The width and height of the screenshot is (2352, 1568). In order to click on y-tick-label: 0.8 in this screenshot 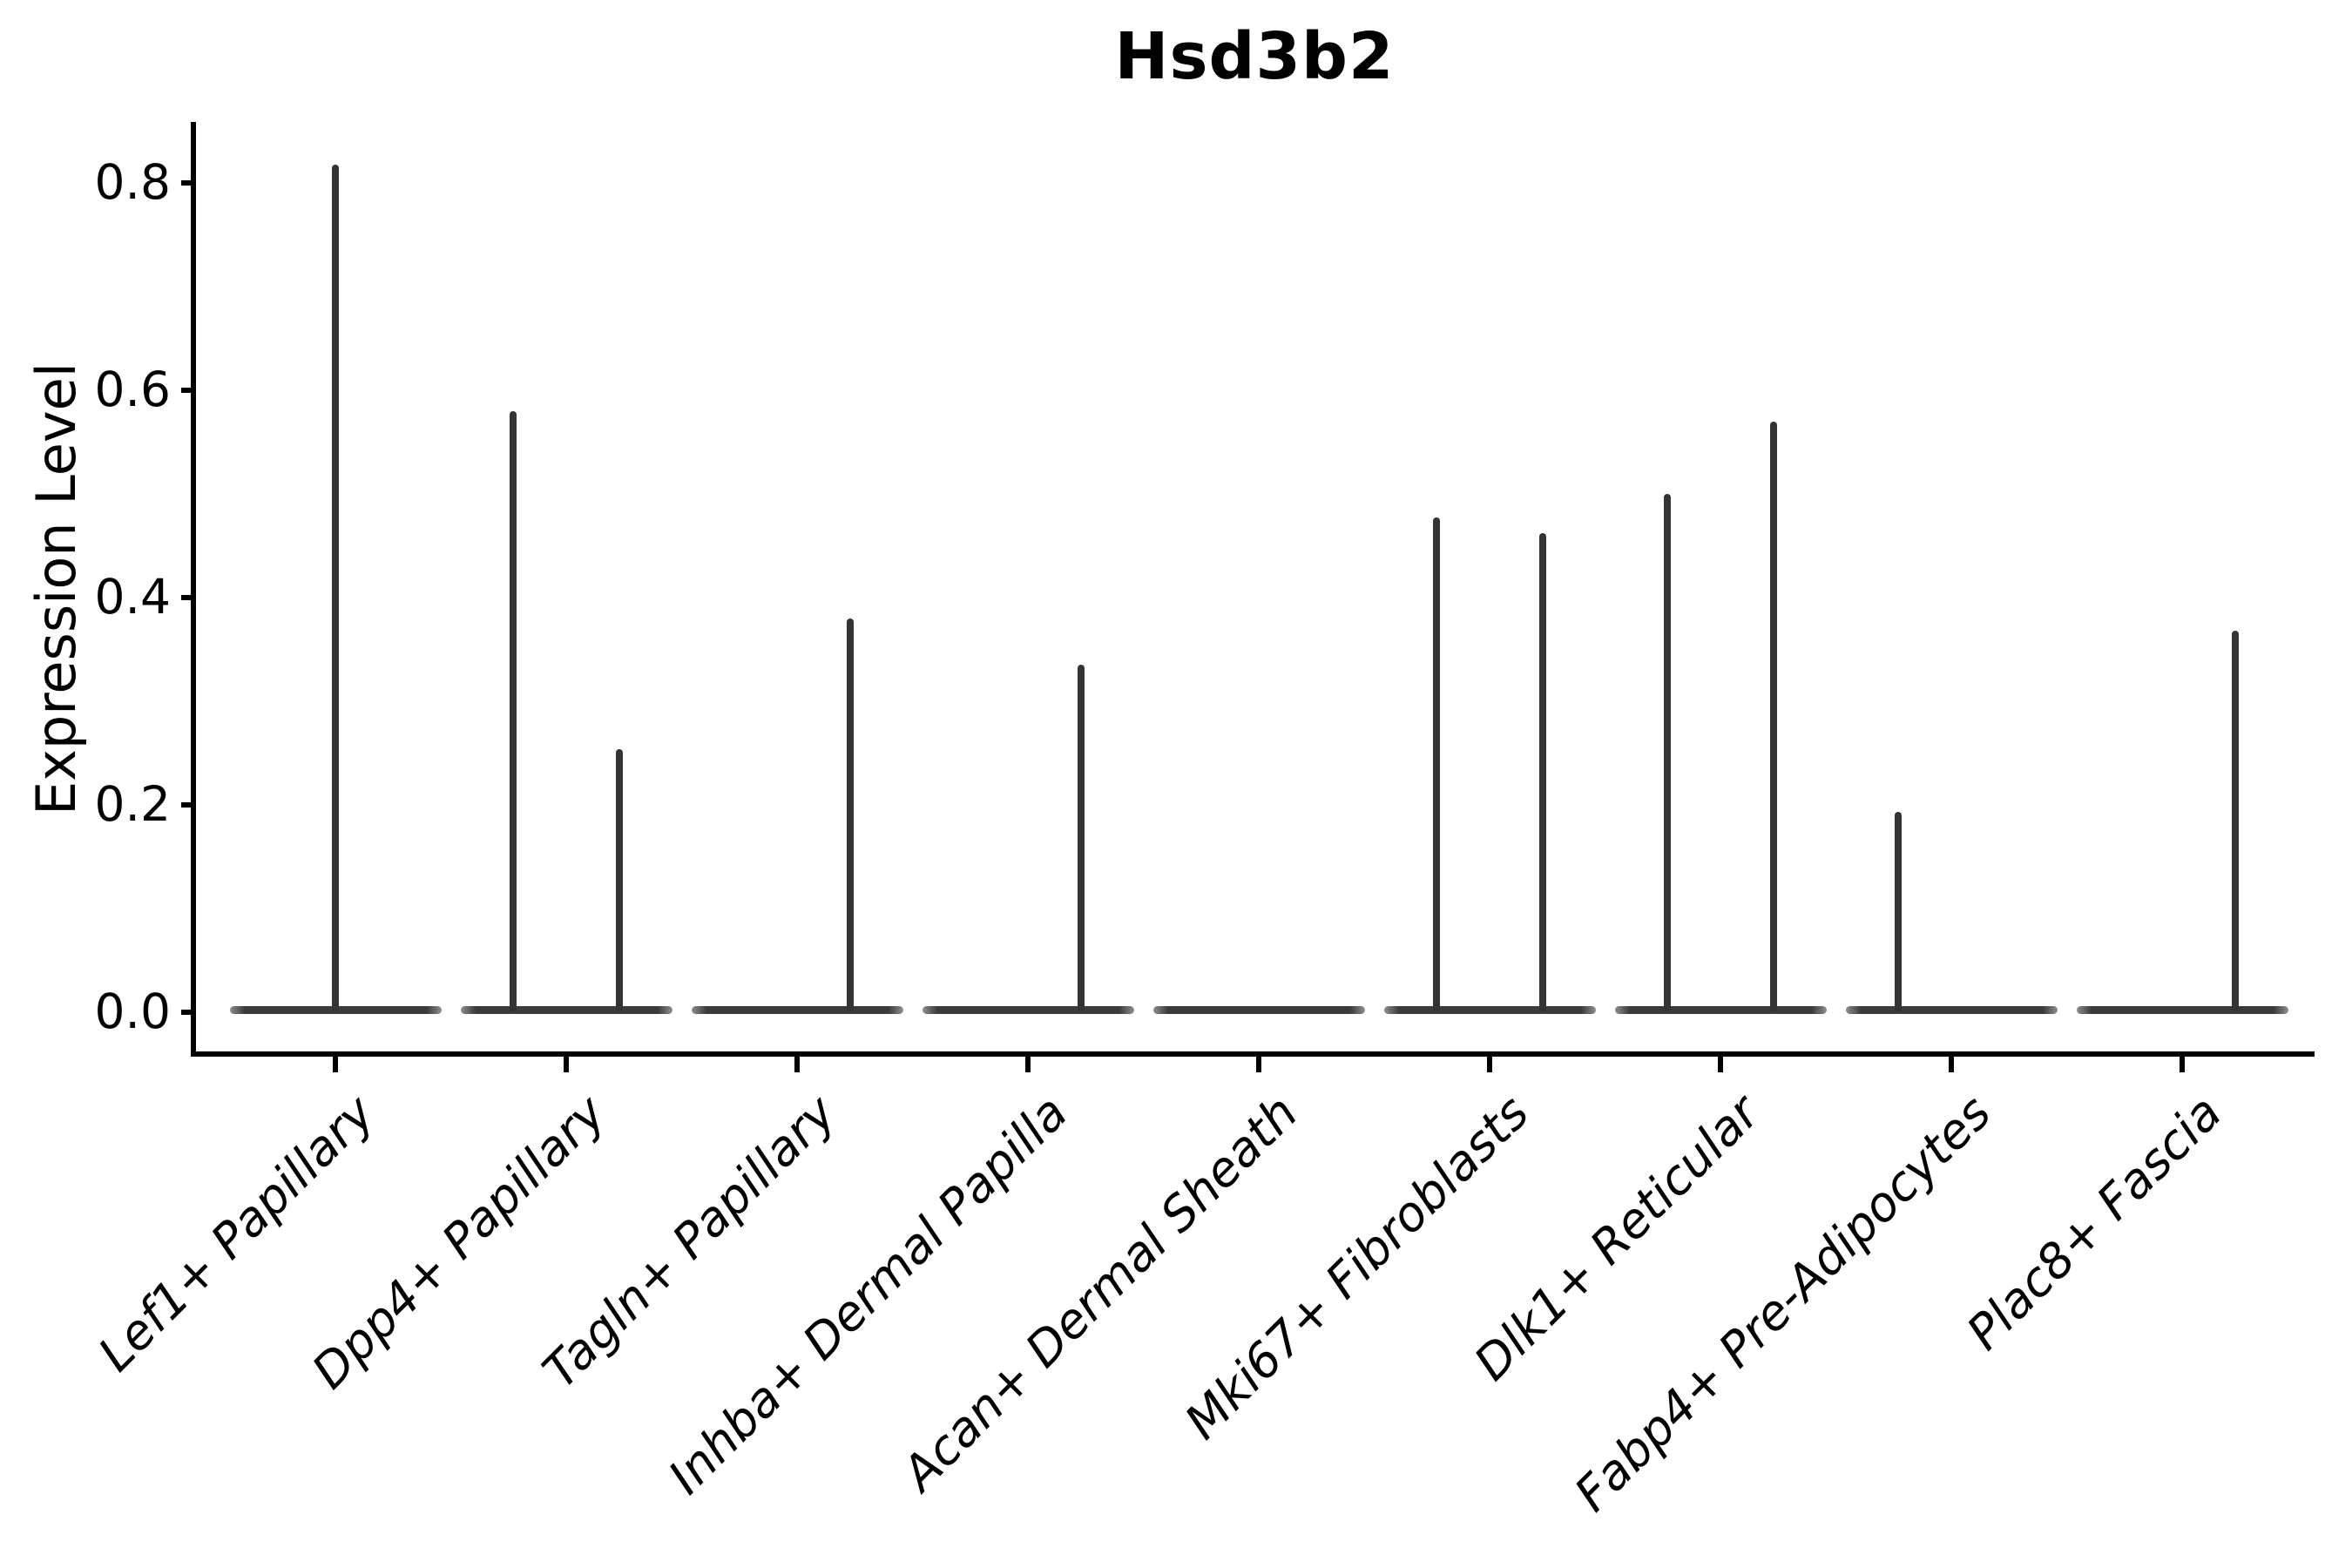, I will do `click(132, 182)`.